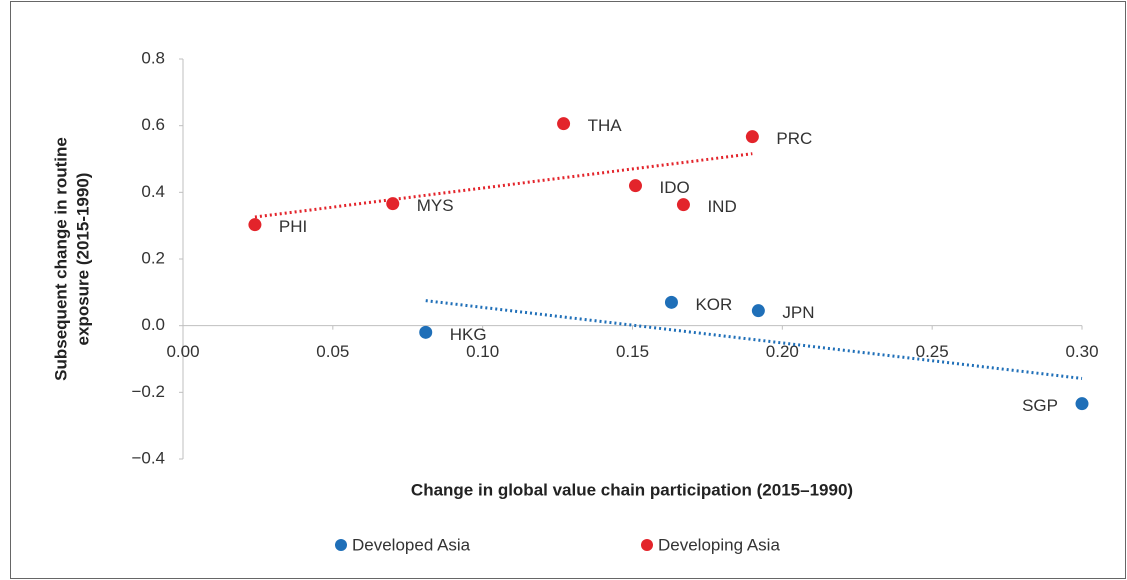 The height and width of the screenshot is (580, 1127). What do you see at coordinates (932, 351) in the screenshot?
I see `x-tick-label: 0.25` at bounding box center [932, 351].